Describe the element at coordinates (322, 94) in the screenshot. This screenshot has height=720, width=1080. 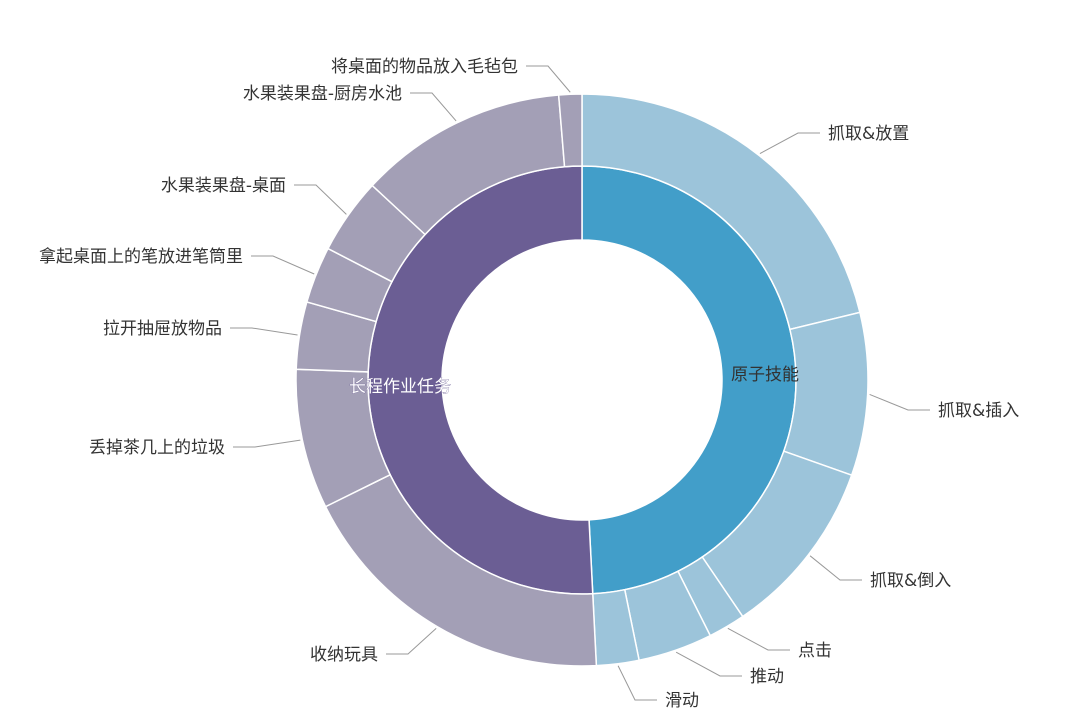
I see `outer-label: 水果装果盘-厨房水池` at that location.